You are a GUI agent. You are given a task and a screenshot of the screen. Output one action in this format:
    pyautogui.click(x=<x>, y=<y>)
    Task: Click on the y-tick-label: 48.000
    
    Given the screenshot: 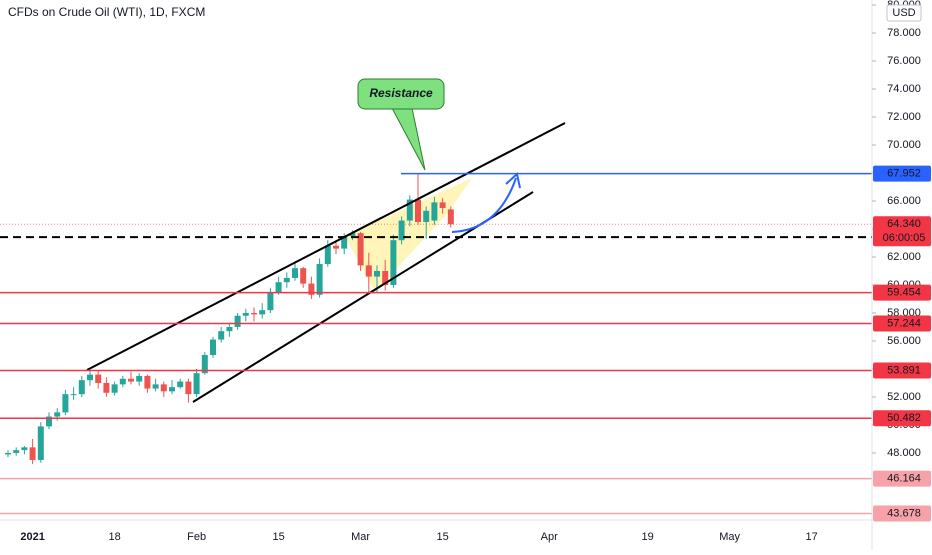 What is the action you would take?
    pyautogui.click(x=904, y=453)
    